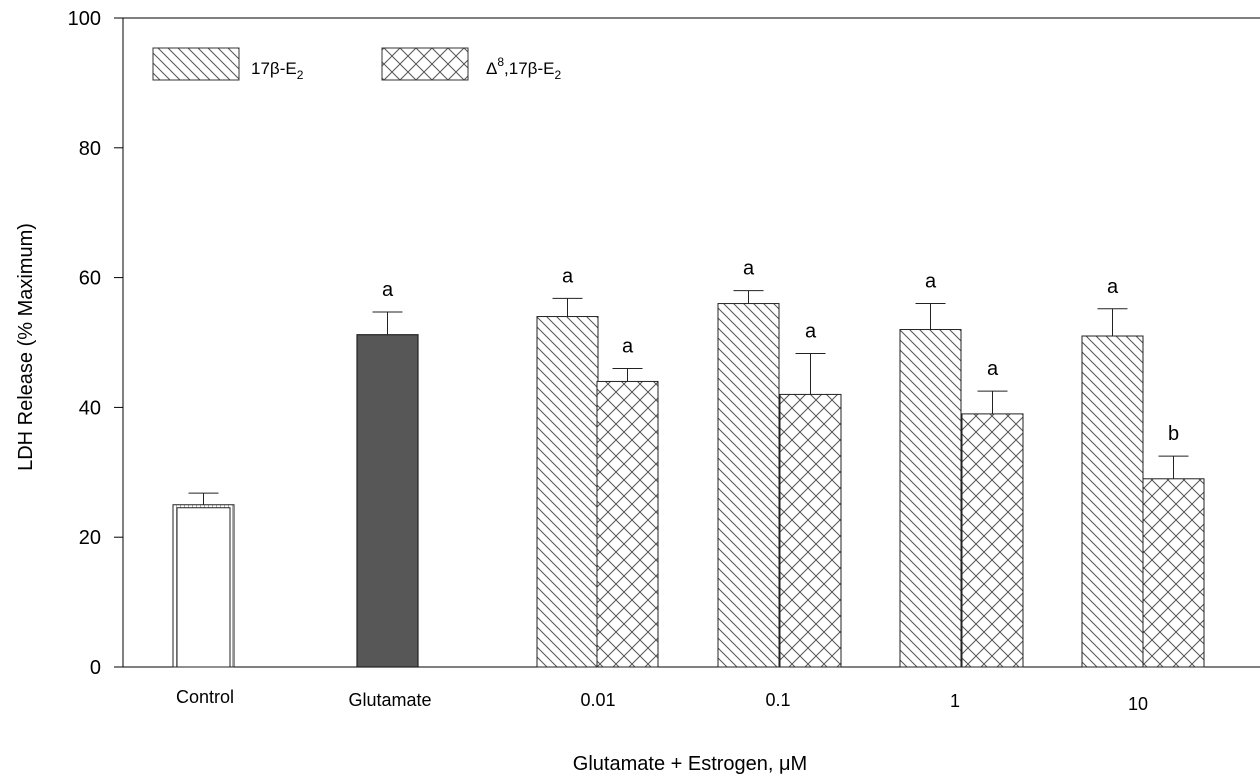 The image size is (1260, 776). I want to click on category-label-0-01: 0.01, so click(597, 700).